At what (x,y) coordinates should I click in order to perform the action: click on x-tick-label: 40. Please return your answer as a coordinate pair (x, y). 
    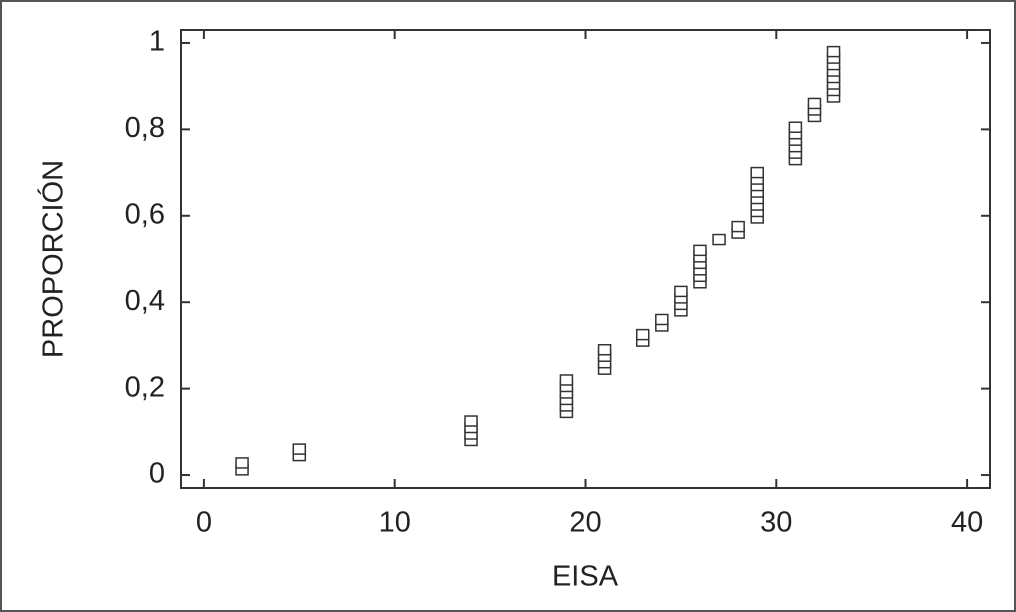
    Looking at the image, I should click on (967, 523).